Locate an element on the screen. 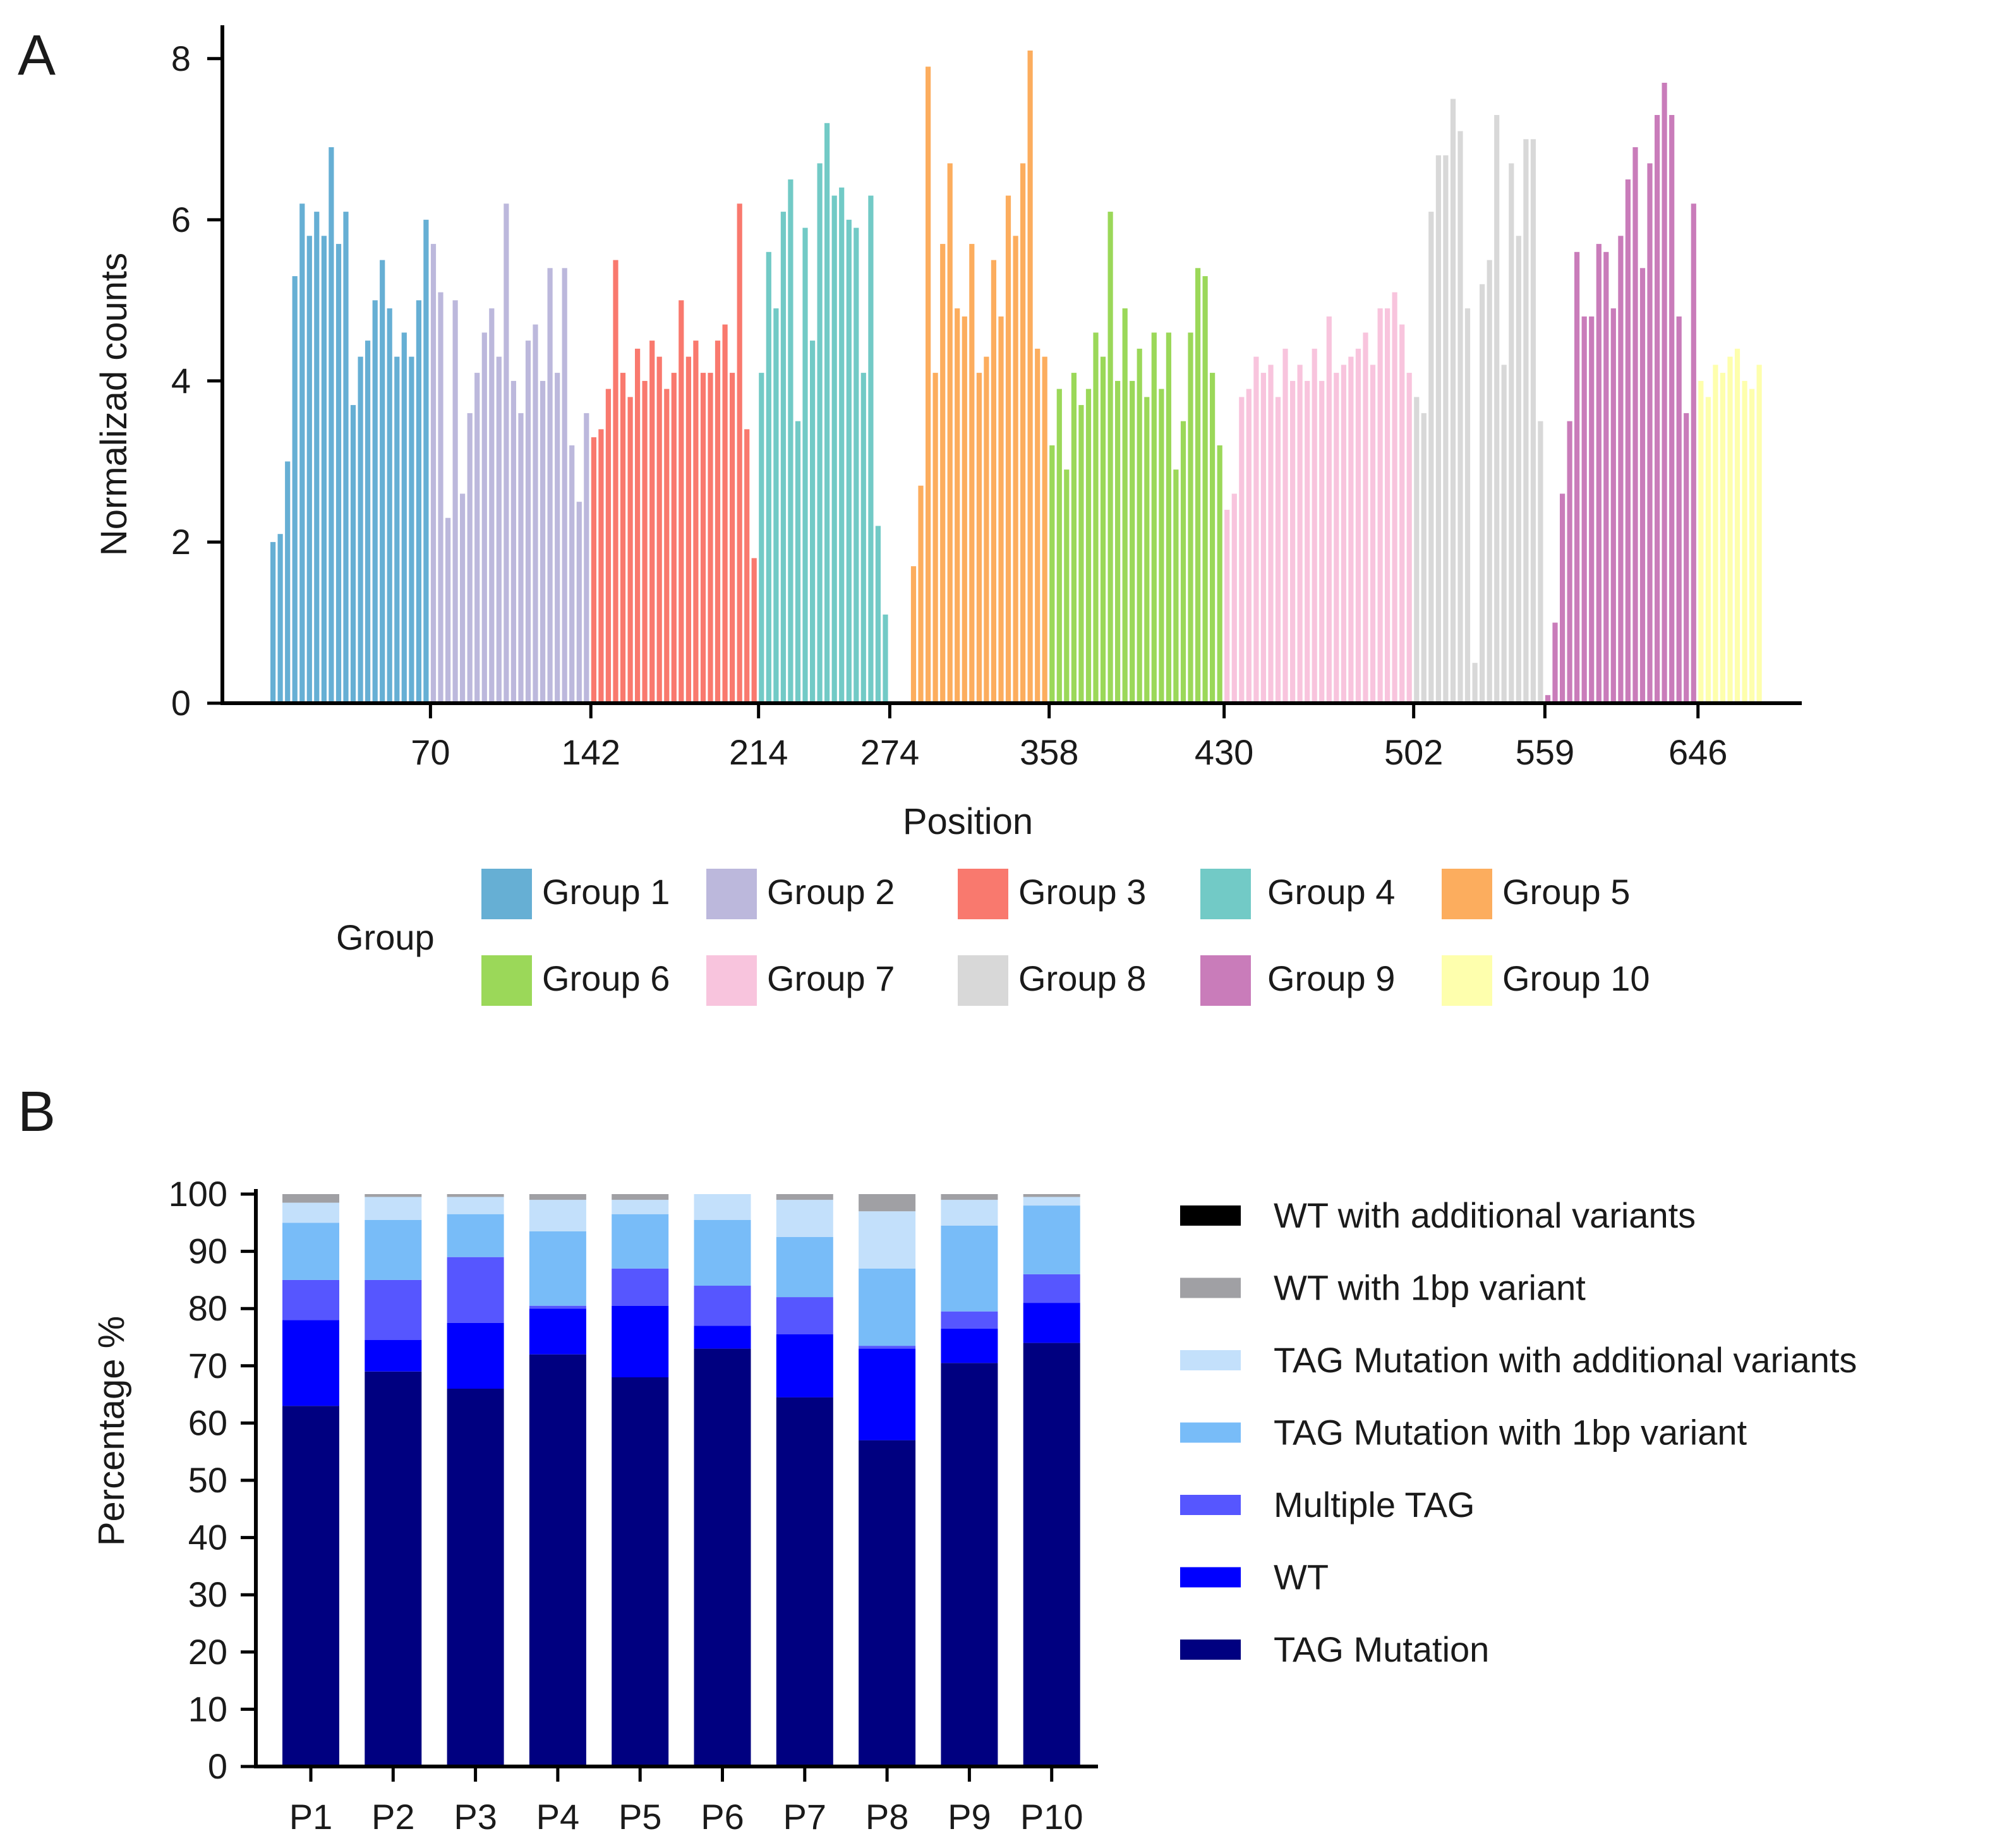 This screenshot has height=1848, width=2009. chart-a-x-tick-label-70: 70 is located at coordinates (430, 752).